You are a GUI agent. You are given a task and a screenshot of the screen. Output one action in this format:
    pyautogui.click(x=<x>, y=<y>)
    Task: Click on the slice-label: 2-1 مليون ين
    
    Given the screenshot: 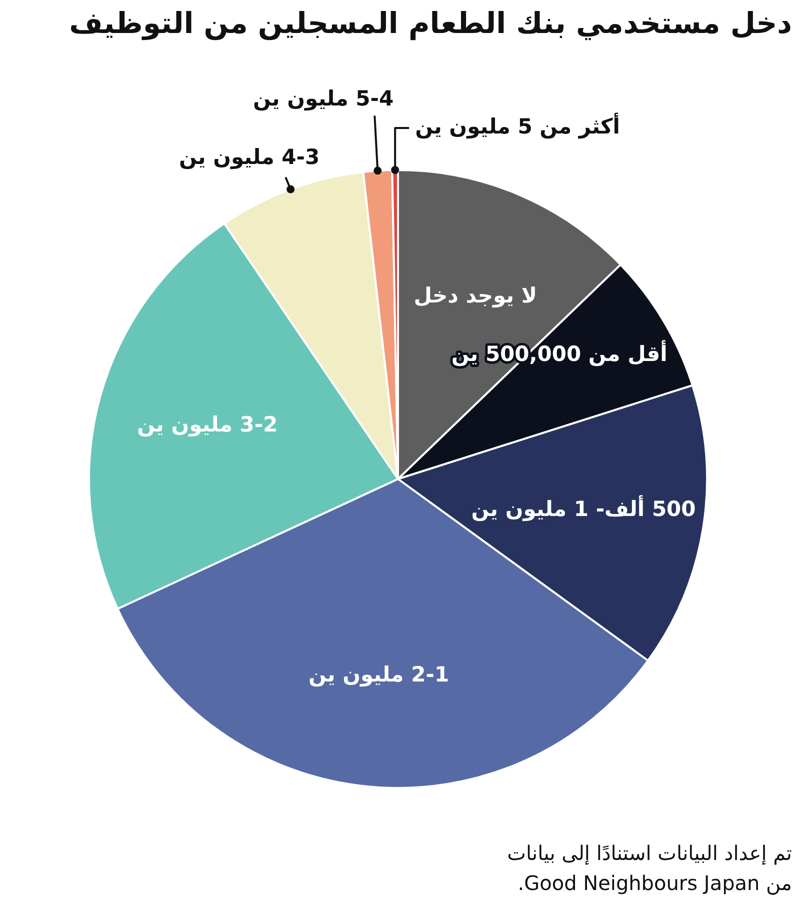 What is the action you would take?
    pyautogui.click(x=379, y=675)
    